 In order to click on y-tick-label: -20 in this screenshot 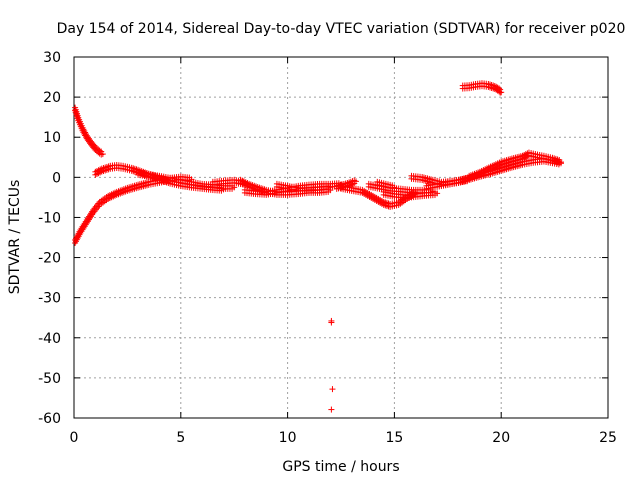, I will do `click(49, 259)`.